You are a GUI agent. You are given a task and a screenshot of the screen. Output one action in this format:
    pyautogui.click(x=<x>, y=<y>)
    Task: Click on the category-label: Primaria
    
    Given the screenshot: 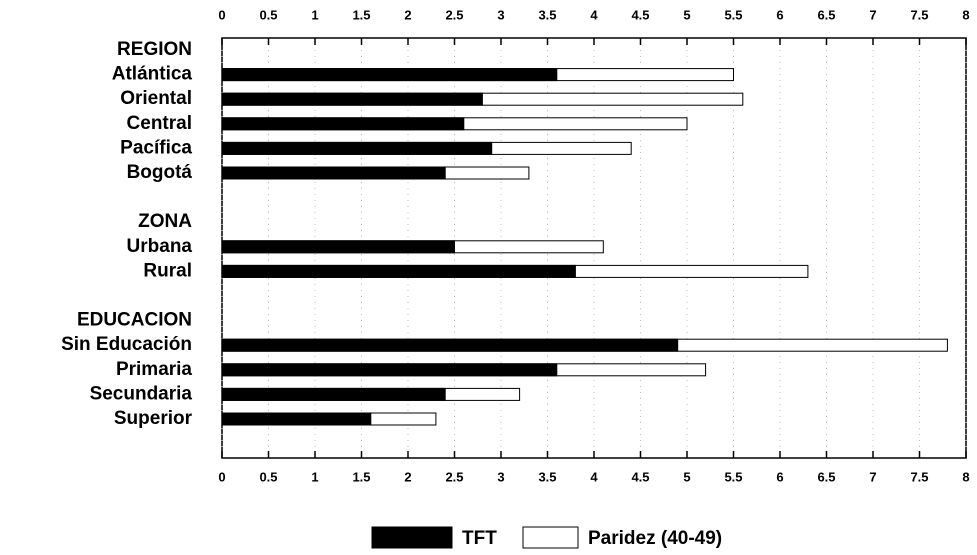 What is the action you would take?
    pyautogui.click(x=154, y=369)
    